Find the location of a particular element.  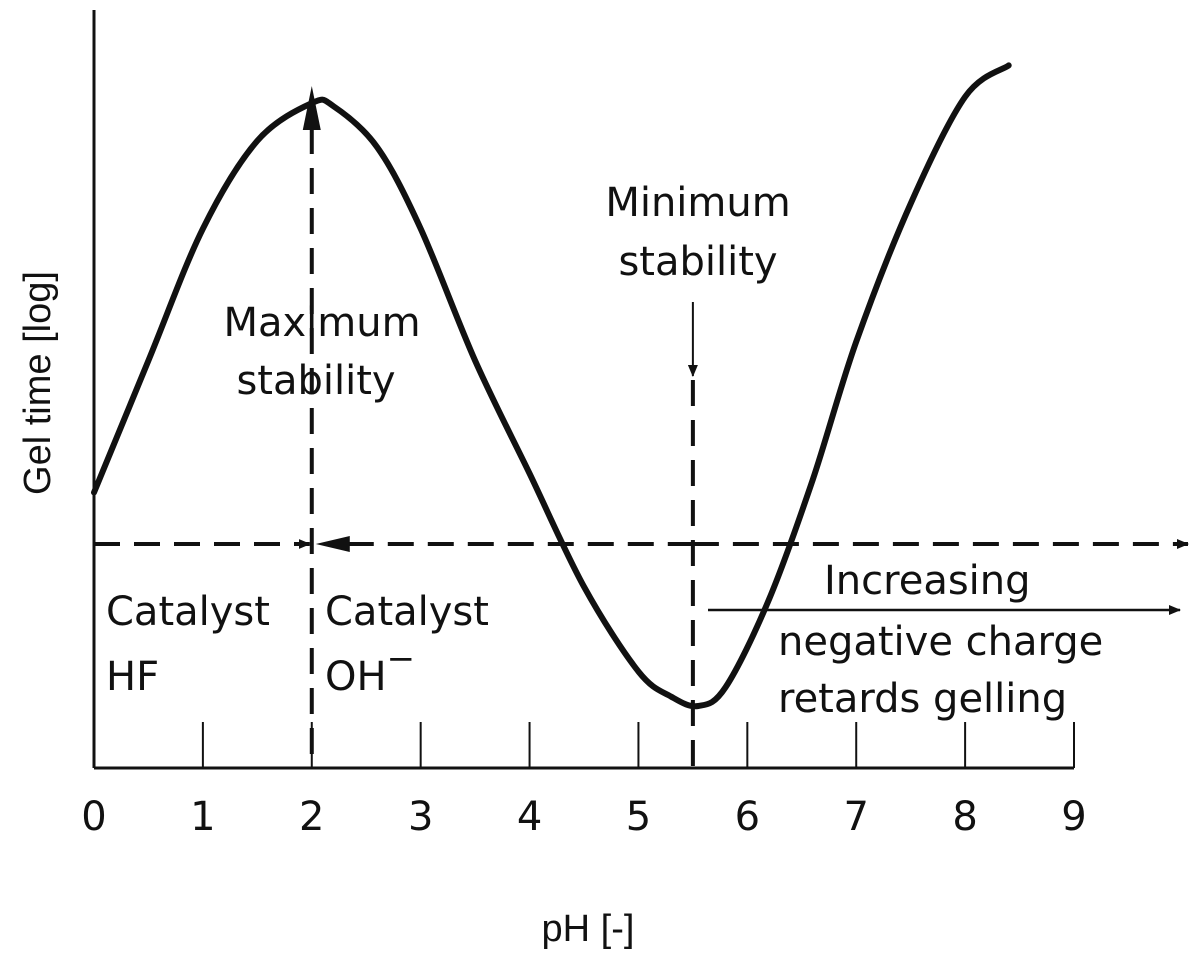

x-tick-label-2: 2 is located at coordinates (311, 817).